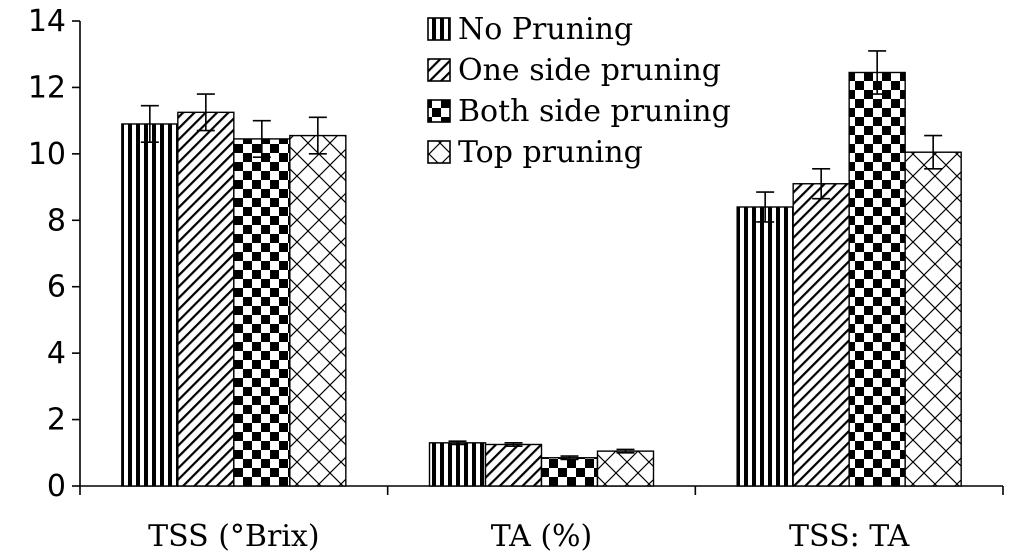  I want to click on legend-label: No Pruning, so click(545, 29).